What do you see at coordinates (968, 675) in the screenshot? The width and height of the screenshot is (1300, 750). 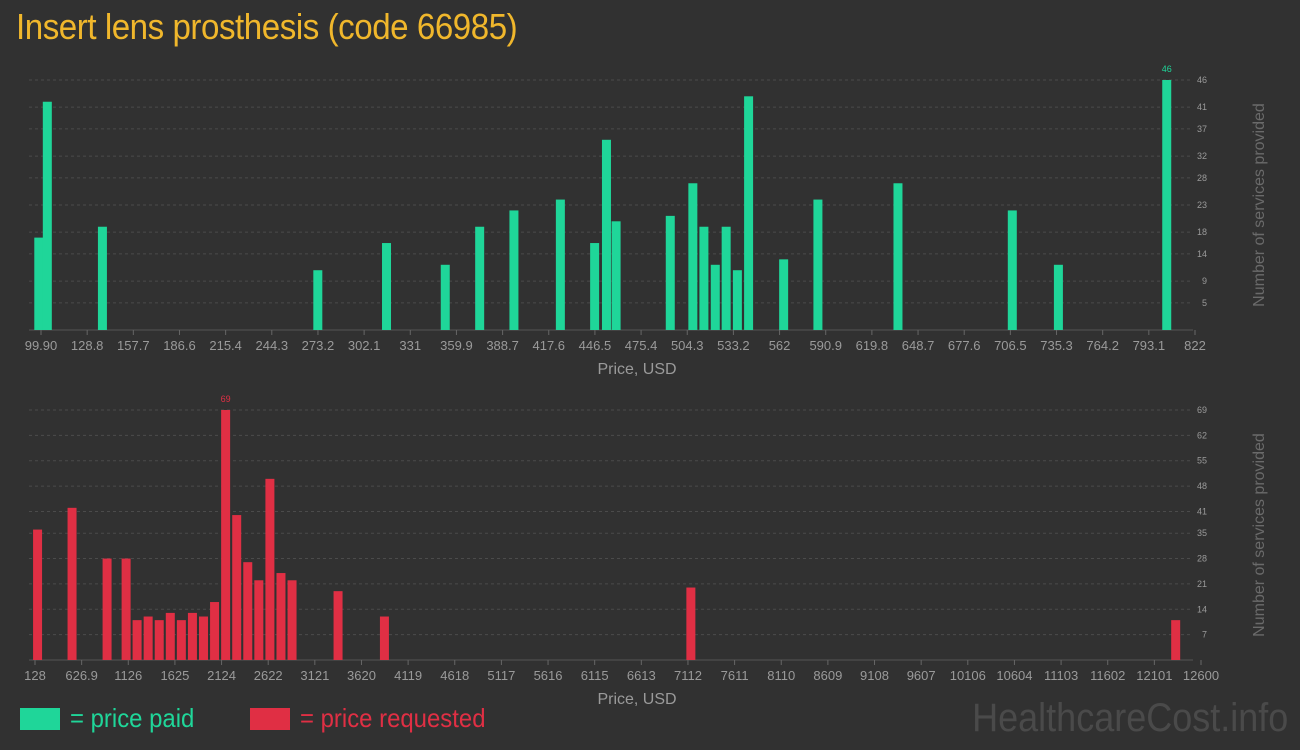 I see `x-tick-label: 10106` at bounding box center [968, 675].